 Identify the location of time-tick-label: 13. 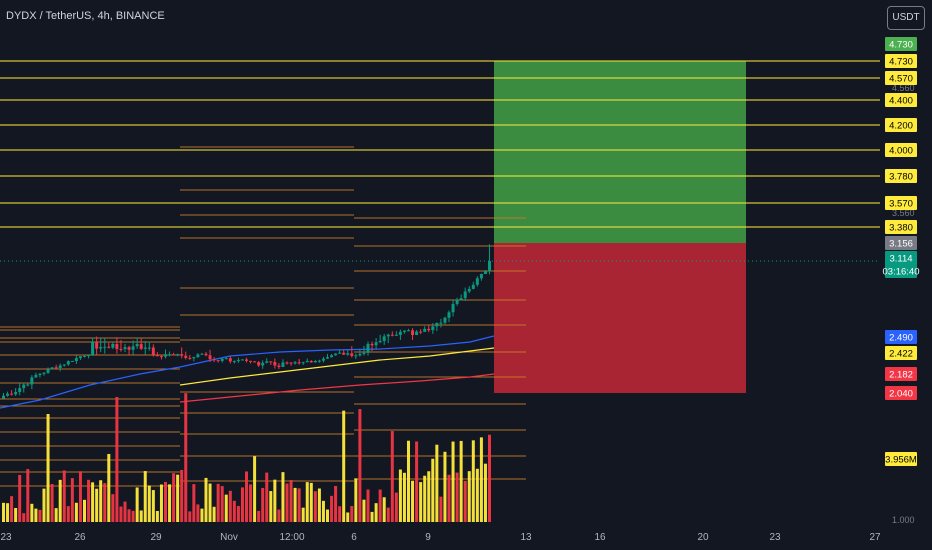
(526, 537).